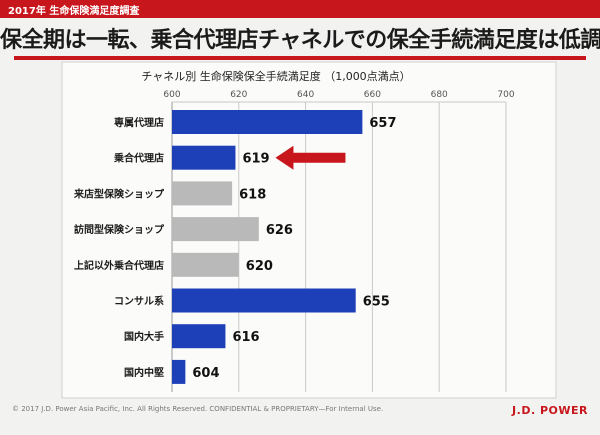 The image size is (600, 435). I want to click on category-label: 国内大手, so click(144, 336).